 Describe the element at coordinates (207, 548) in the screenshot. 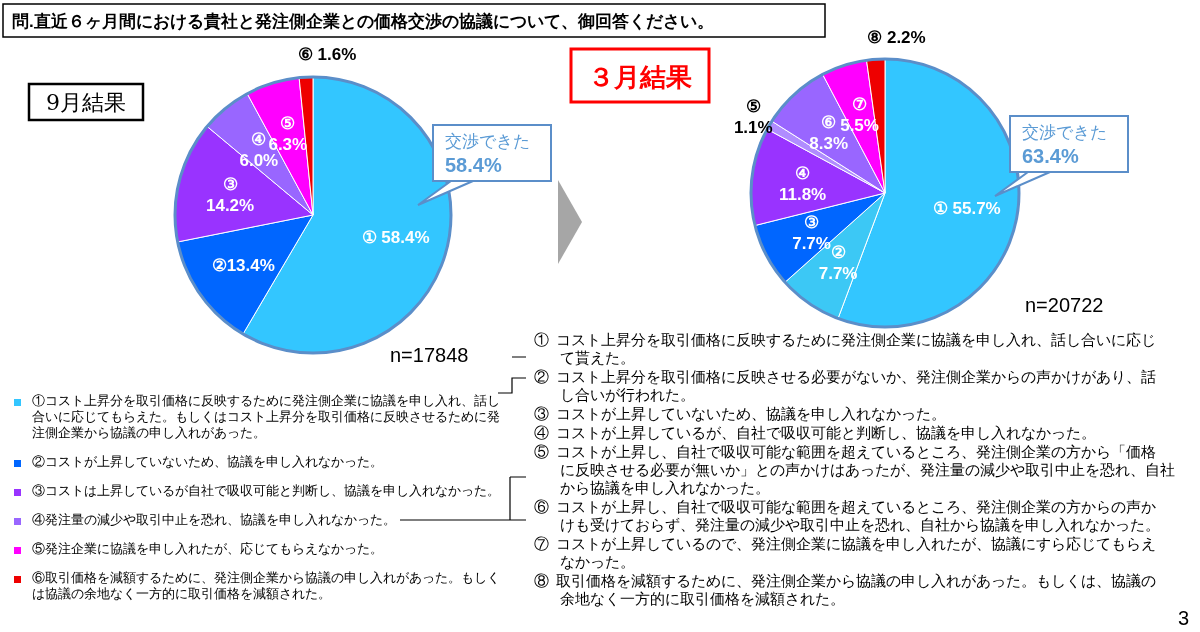

I see `legend-label: ⑤発注企業に協議を申し入れたが、応じてもらえなかった。` at that location.